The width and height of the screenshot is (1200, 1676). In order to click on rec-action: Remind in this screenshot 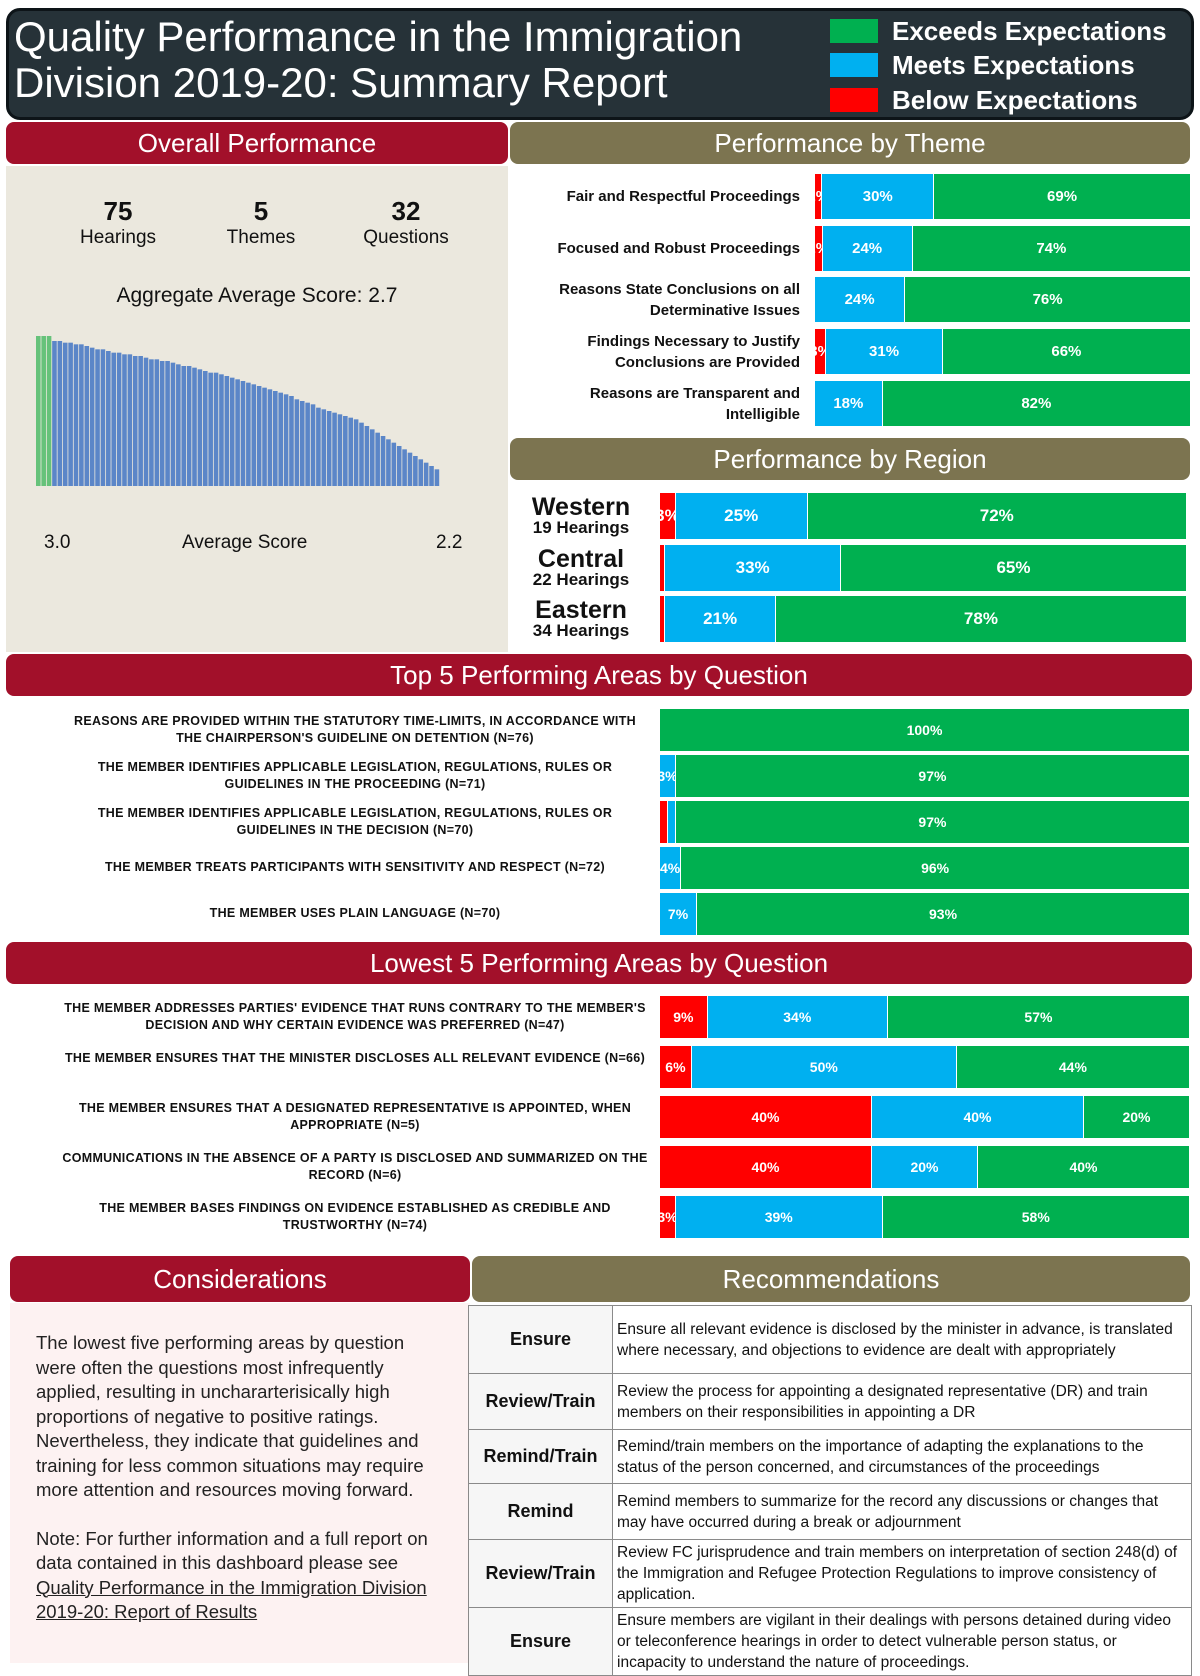, I will do `click(540, 1511)`.